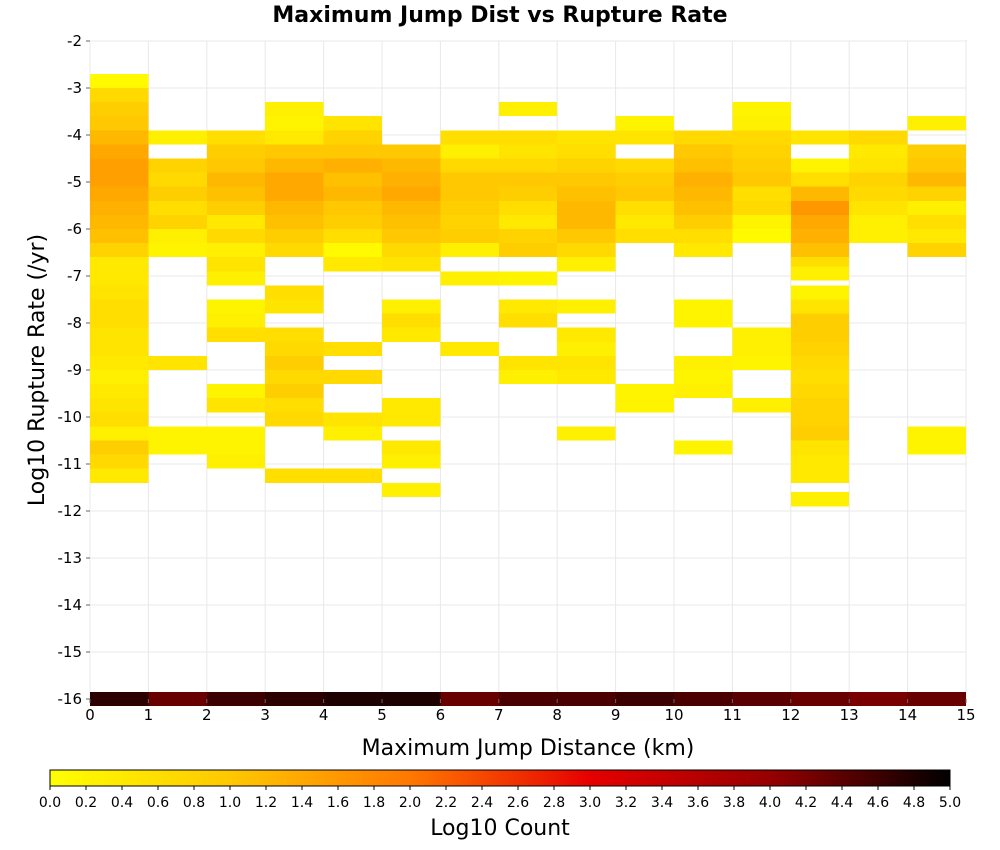  I want to click on colorbar-tick-label: 4.6, so click(878, 803).